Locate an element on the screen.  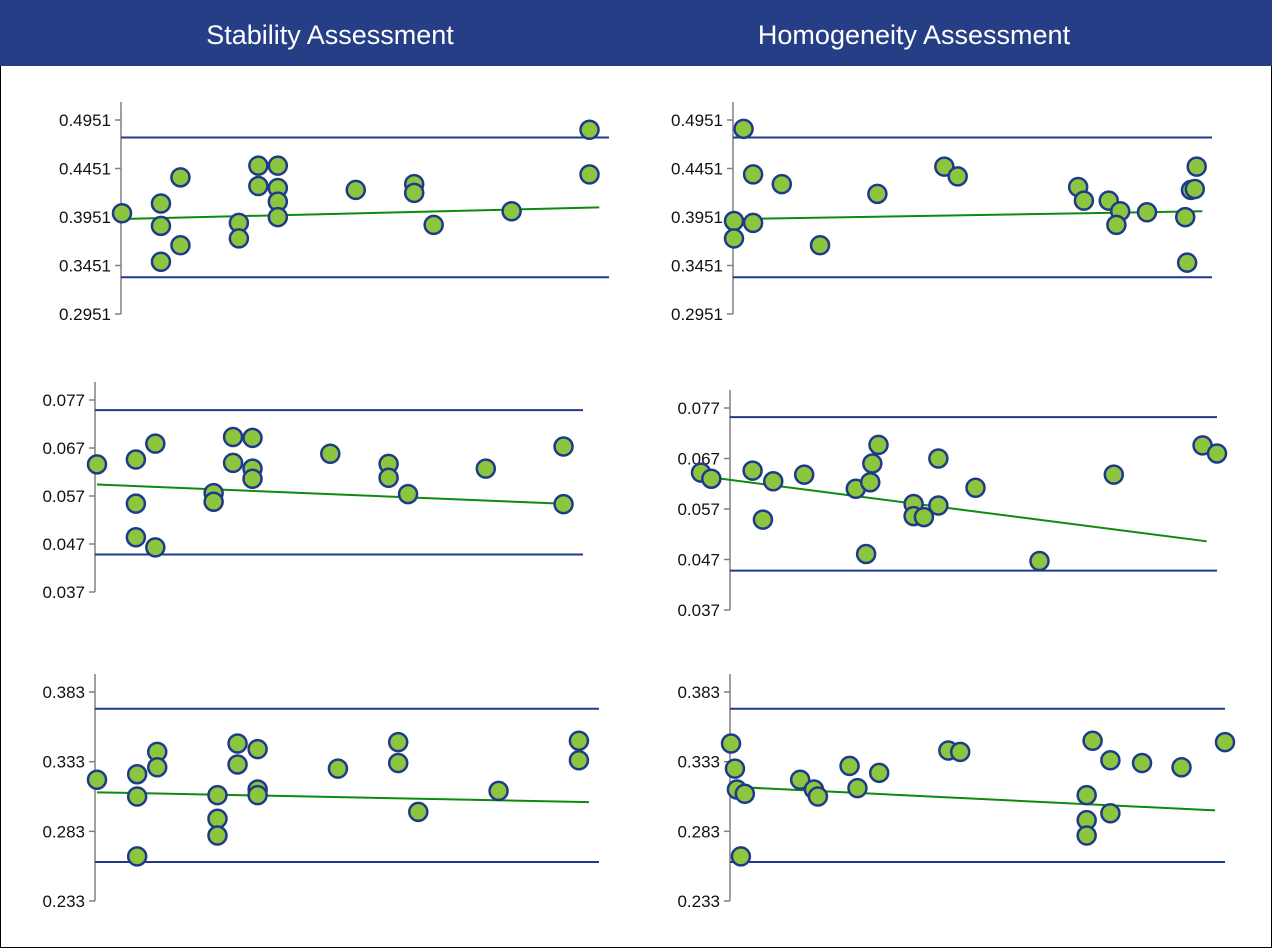
homogeneity-assessment-title: Homogeneity Assessment is located at coordinates (914, 35).